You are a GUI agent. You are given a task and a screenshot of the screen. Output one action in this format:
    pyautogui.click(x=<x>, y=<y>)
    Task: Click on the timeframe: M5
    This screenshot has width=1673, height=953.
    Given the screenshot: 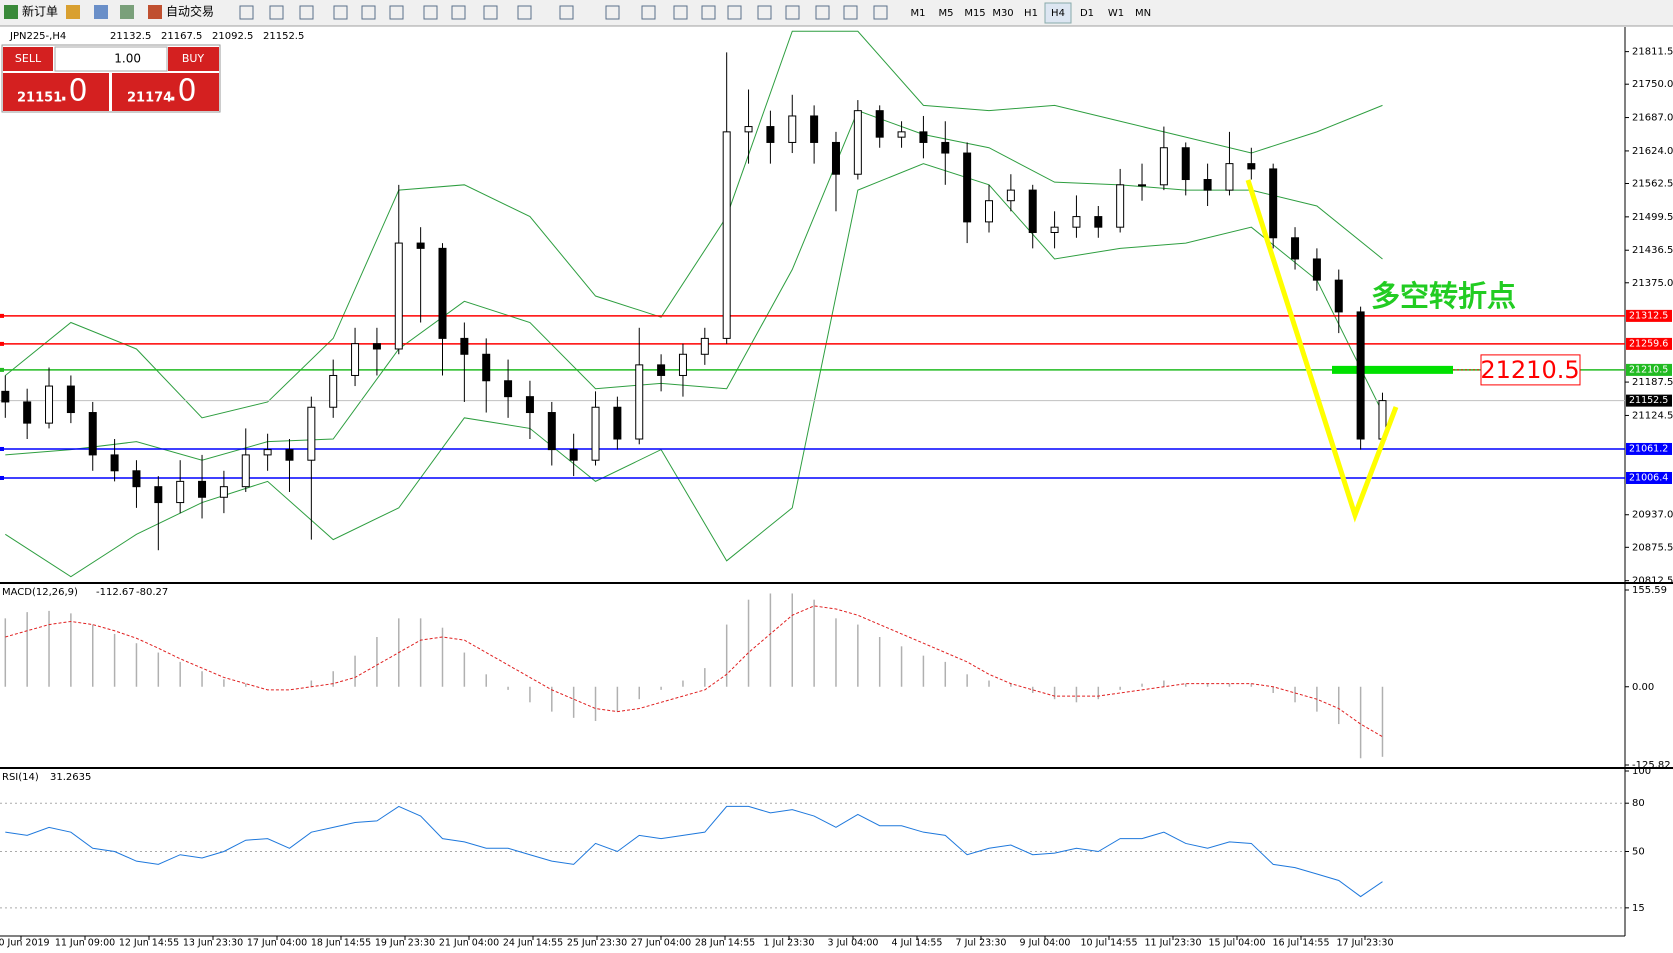 What is the action you would take?
    pyautogui.click(x=946, y=13)
    